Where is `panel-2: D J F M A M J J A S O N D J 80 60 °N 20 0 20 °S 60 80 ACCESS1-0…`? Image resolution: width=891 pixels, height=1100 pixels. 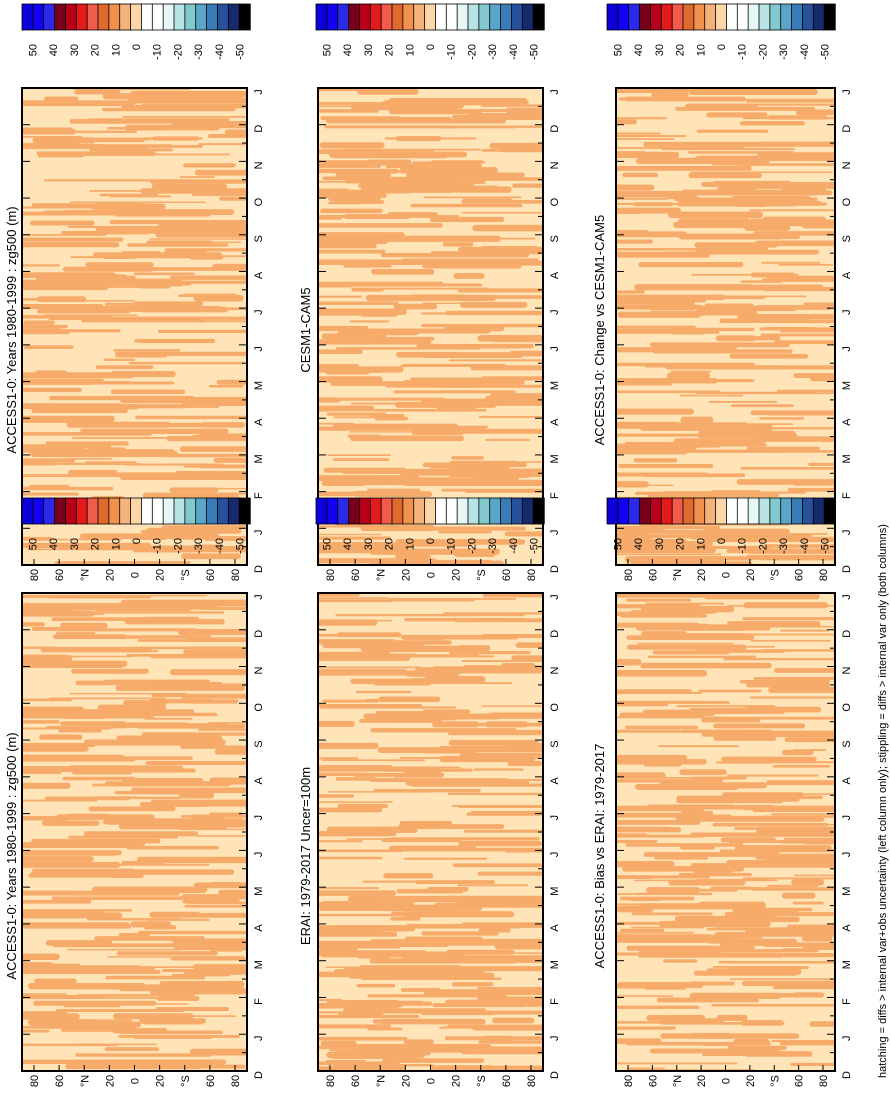 panel-2: D J F M A M J J A S O N D J 80 60 °N 20 0 20 °S 60 80 ACCESS1-0… is located at coordinates (134, 334).